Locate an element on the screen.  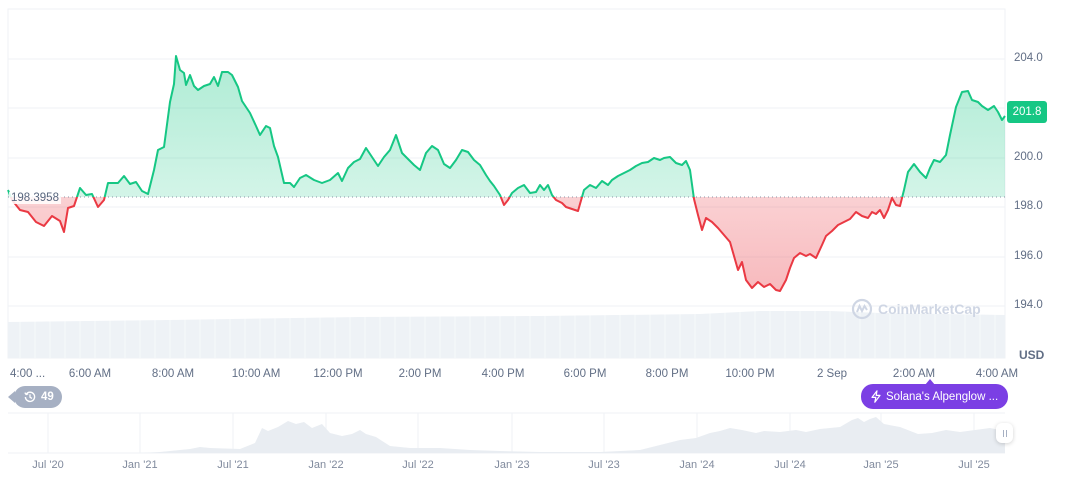
navigator-tick: Jul '24 is located at coordinates (790, 465).